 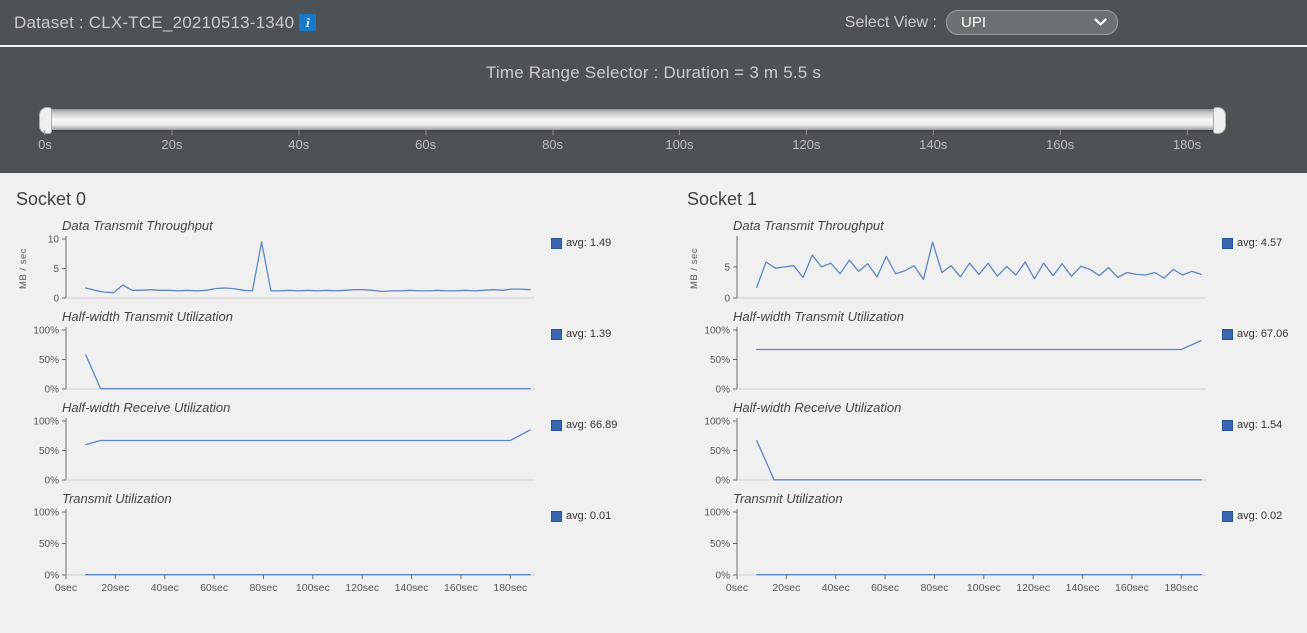 I want to click on legend-avg-value: avg: 66.89, so click(x=592, y=425).